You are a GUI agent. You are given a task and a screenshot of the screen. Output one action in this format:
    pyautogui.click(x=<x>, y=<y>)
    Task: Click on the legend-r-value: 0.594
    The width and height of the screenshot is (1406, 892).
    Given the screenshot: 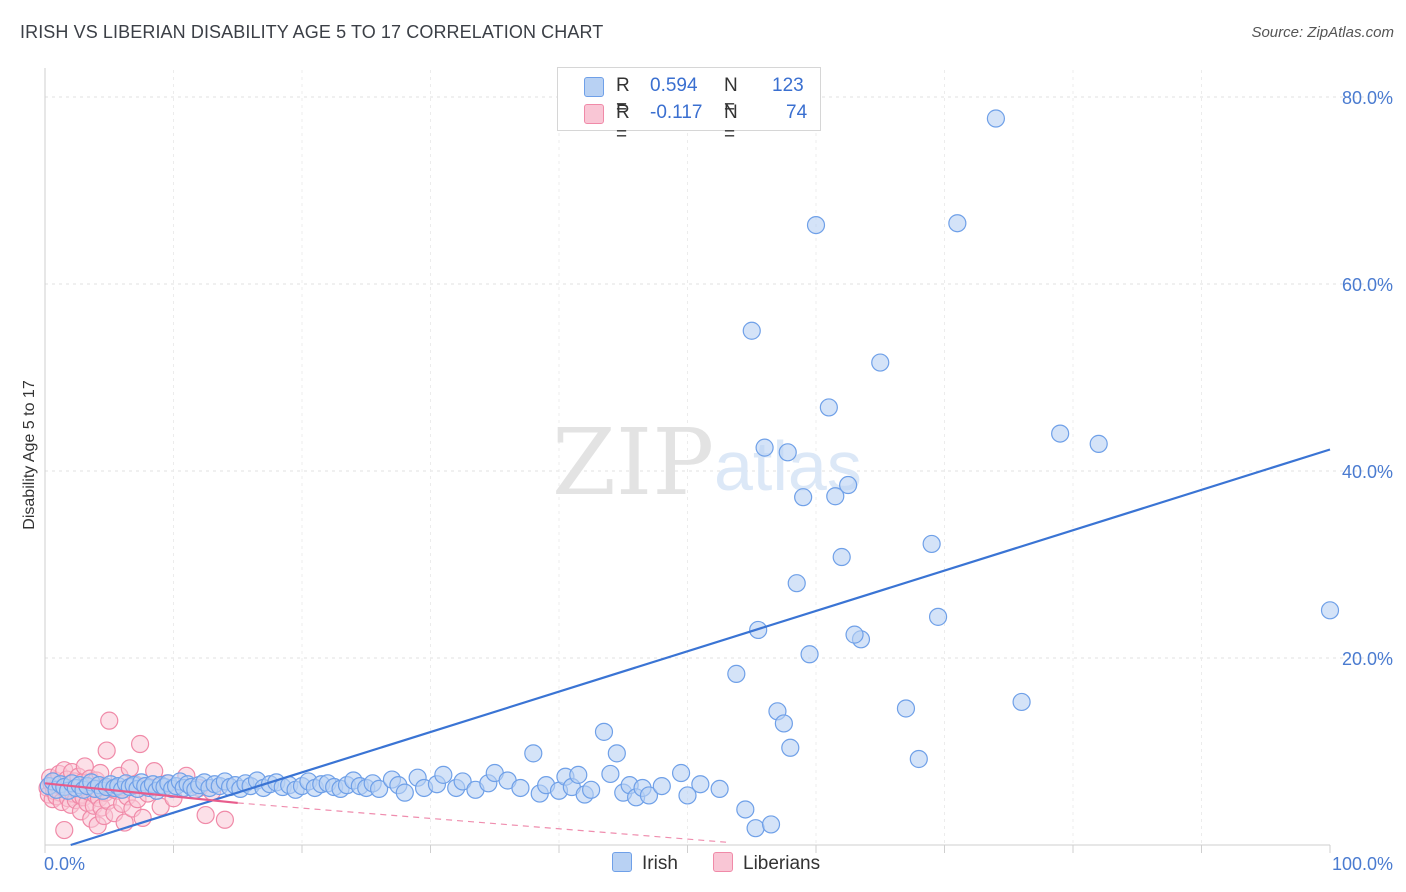 What is the action you would take?
    pyautogui.click(x=674, y=85)
    